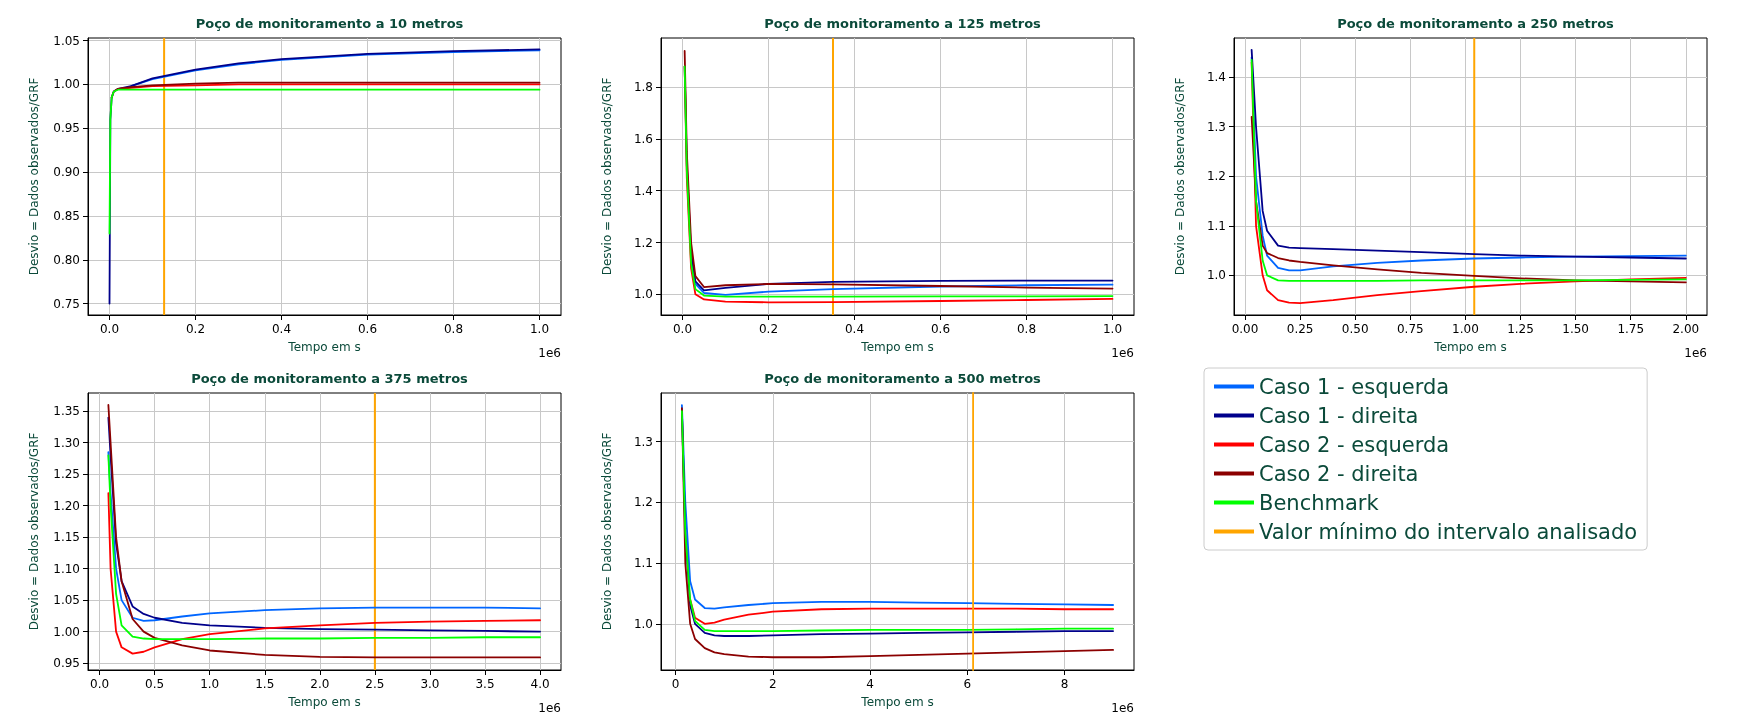 The height and width of the screenshot is (723, 1737). Describe the element at coordinates (1575, 329) in the screenshot. I see `x-tick-label: 1.50` at that location.